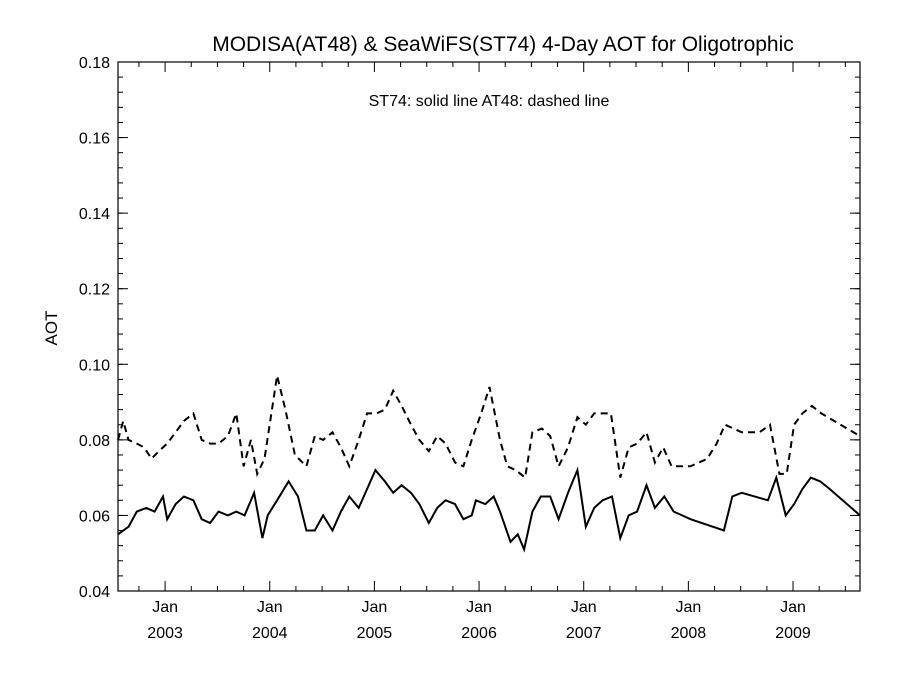 The height and width of the screenshot is (675, 900). Describe the element at coordinates (165, 633) in the screenshot. I see `x-tick-year-label: 2003` at that location.